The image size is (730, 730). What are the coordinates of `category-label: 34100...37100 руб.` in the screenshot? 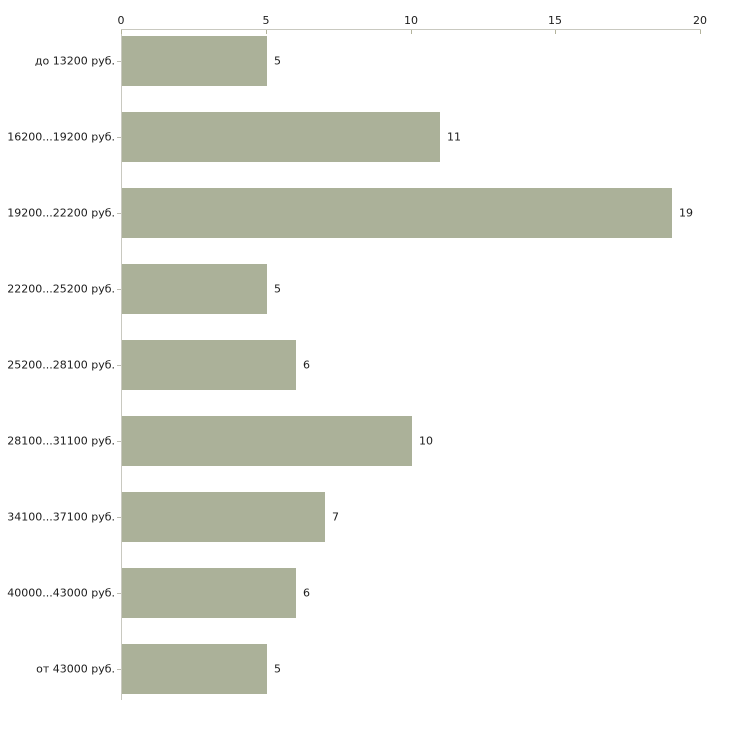 It's located at (61, 517).